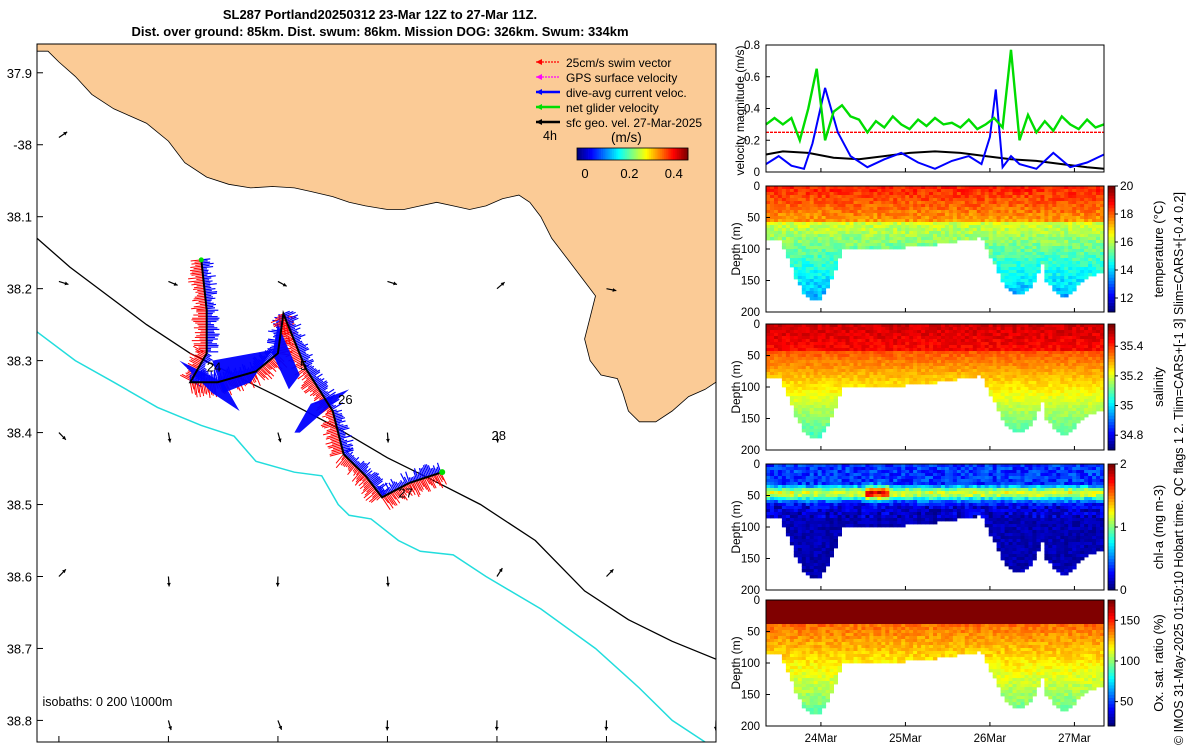 Image resolution: width=1200 pixels, height=750 pixels. Describe the element at coordinates (626, 154) in the screenshot. I see `colorbar-cell` at that location.